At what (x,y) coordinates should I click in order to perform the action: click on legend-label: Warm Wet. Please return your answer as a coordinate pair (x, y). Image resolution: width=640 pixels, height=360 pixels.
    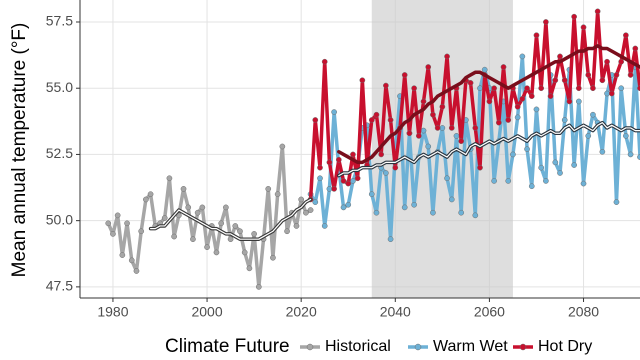
    Looking at the image, I should click on (470, 346).